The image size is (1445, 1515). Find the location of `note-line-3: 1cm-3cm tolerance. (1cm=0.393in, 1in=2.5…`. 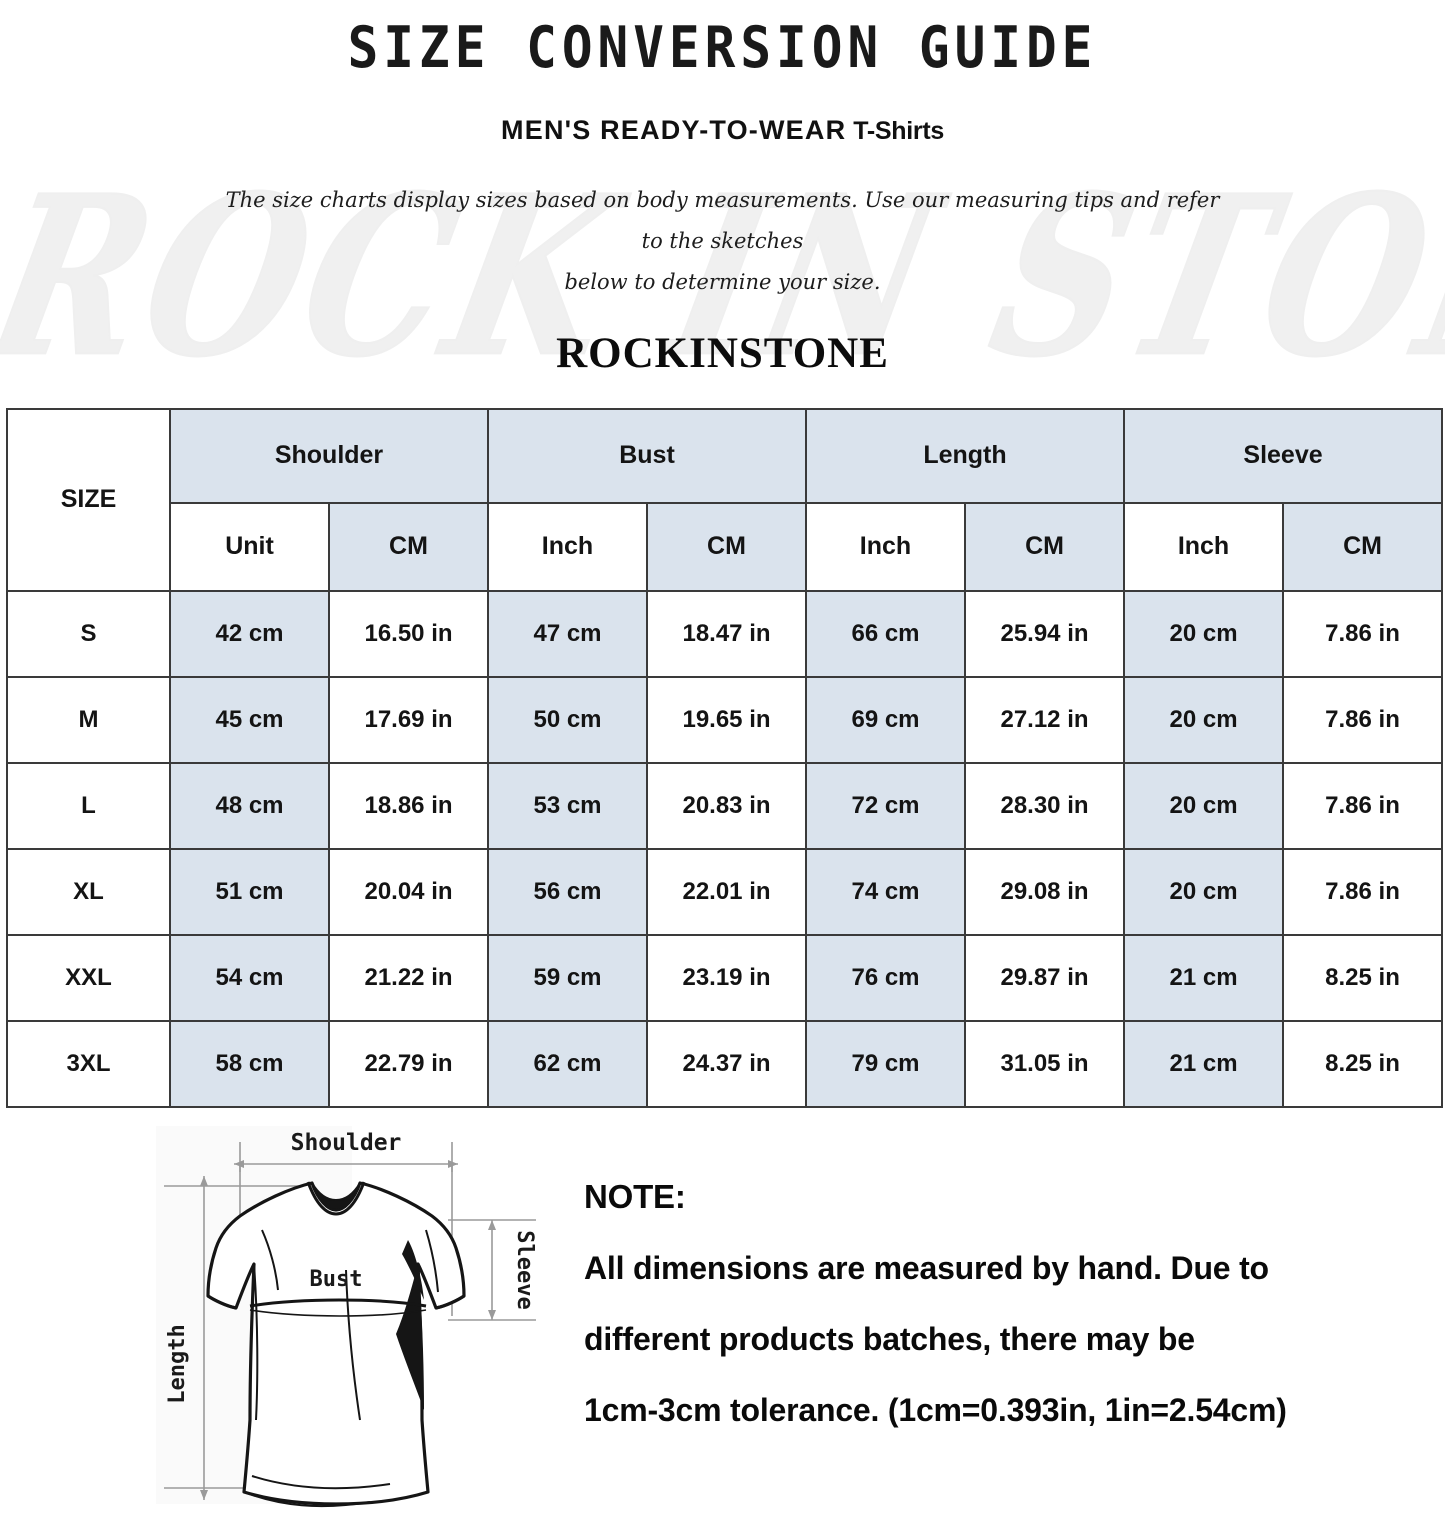

note-line-3: 1cm-3cm tolerance. (1cm=0.393in, 1in=2.5… is located at coordinates (935, 1409).